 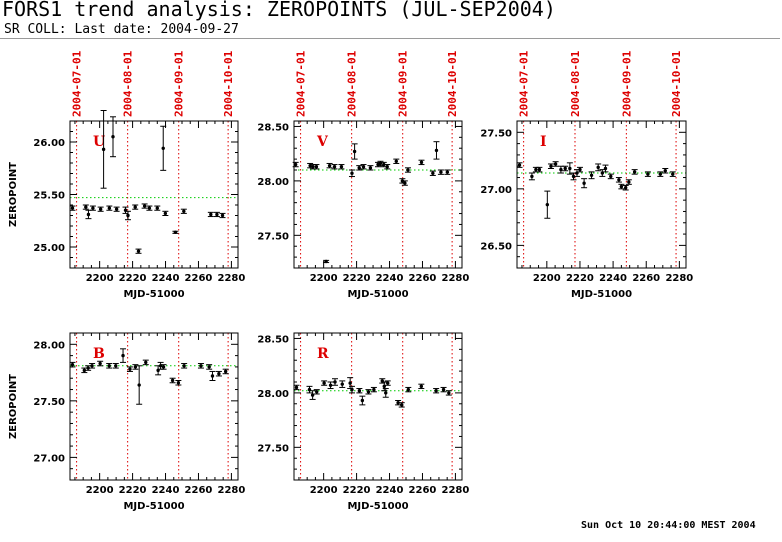 What do you see at coordinates (403, 83) in the screenshot?
I see `month-marker-label: 2004-09-01` at bounding box center [403, 83].